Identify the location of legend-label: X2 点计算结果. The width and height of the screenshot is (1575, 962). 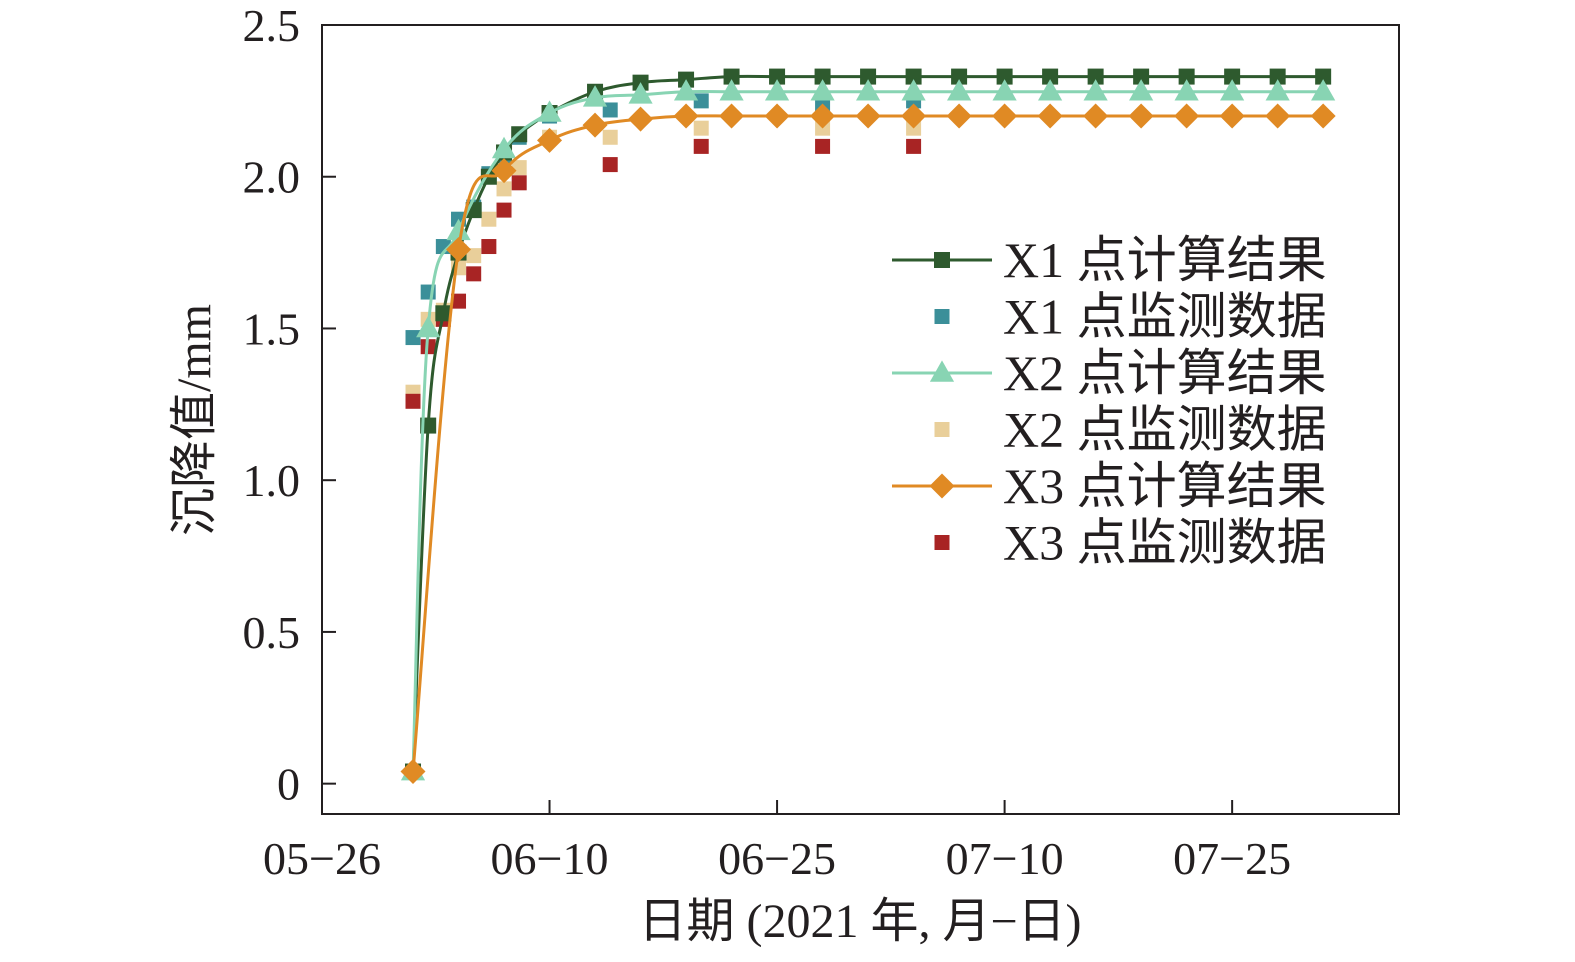
(1165, 373).